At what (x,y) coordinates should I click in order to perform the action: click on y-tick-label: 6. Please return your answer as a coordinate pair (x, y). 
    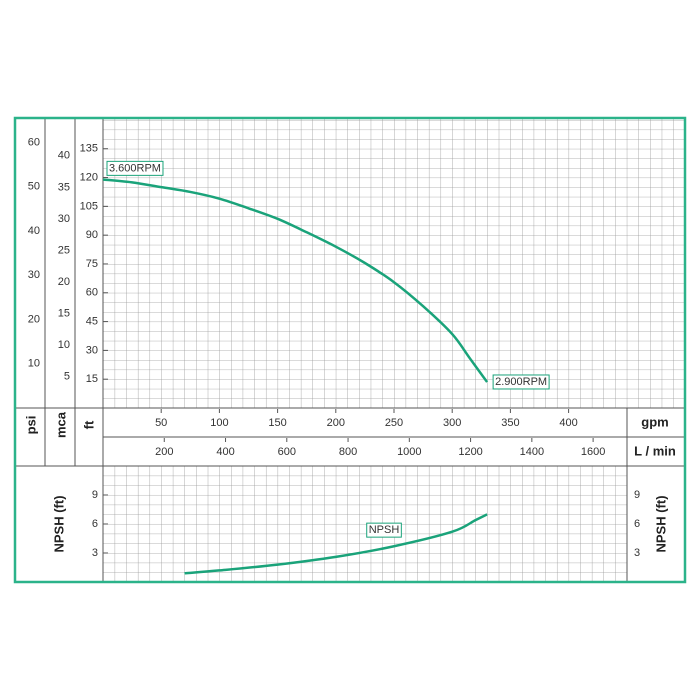
    Looking at the image, I should click on (95, 524).